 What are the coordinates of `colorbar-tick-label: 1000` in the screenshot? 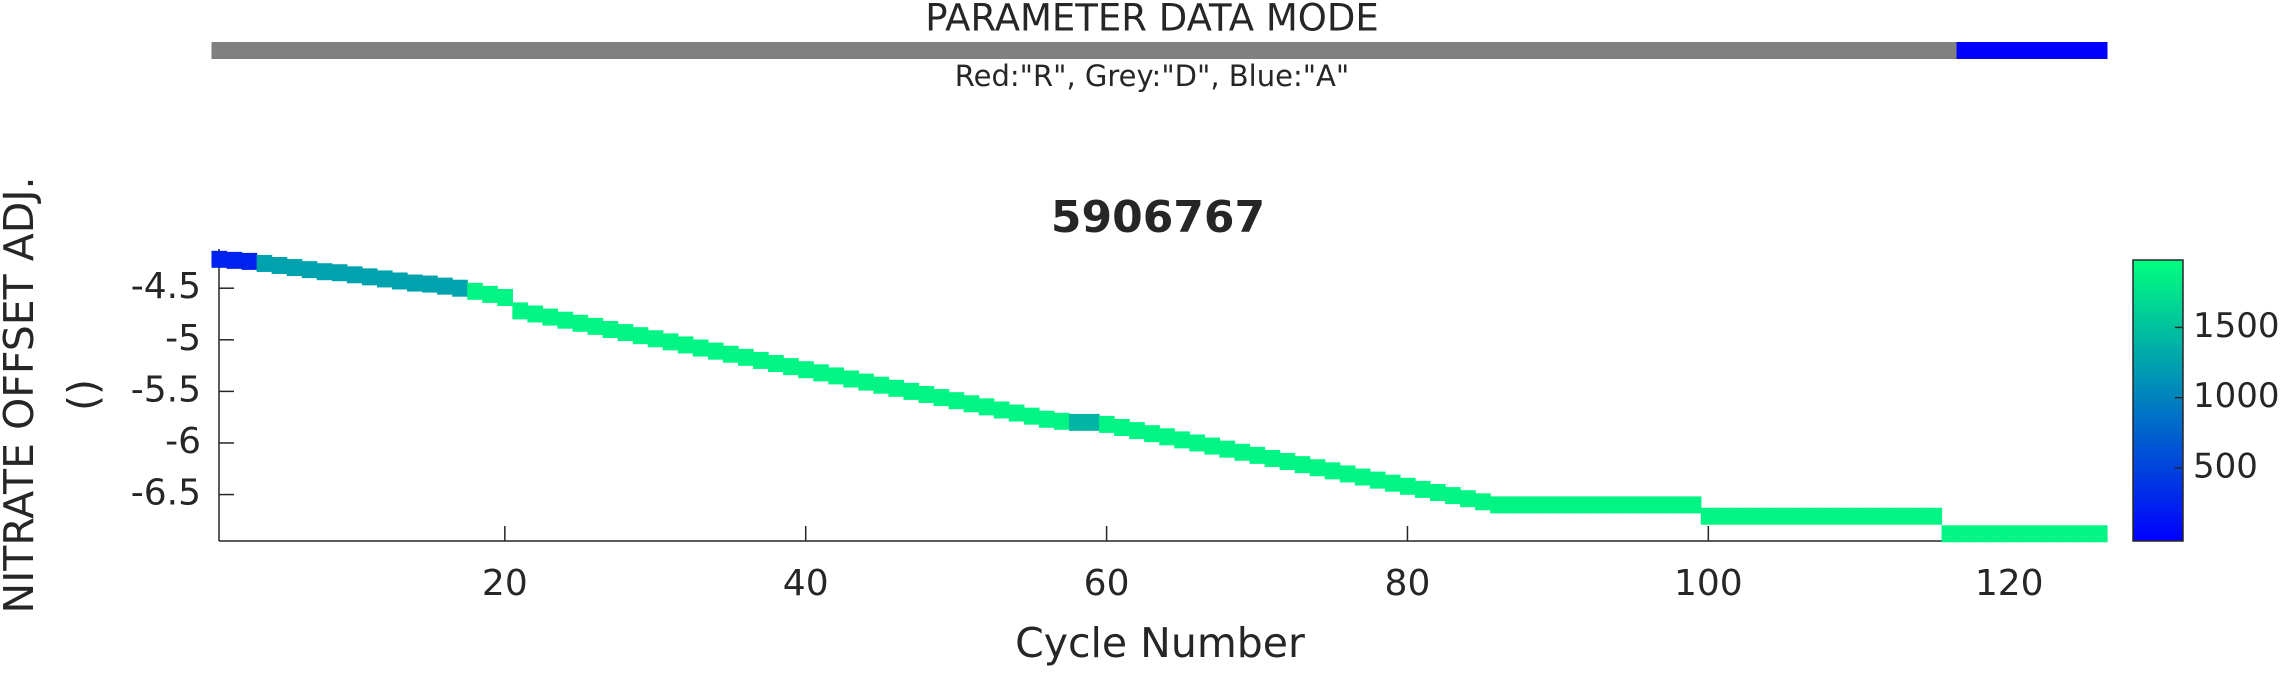 It's located at (2236, 396).